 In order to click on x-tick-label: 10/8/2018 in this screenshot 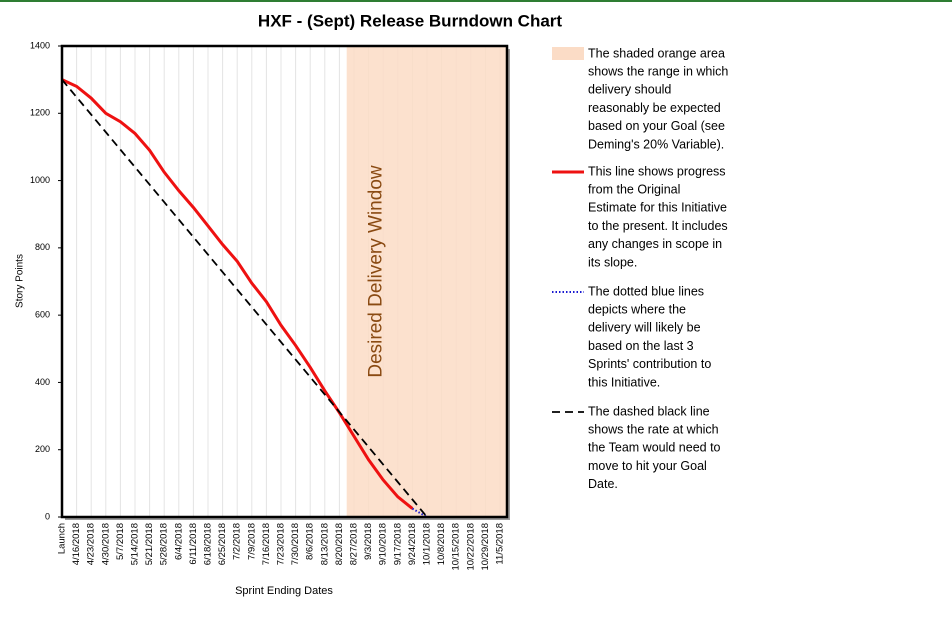, I will do `click(441, 544)`.